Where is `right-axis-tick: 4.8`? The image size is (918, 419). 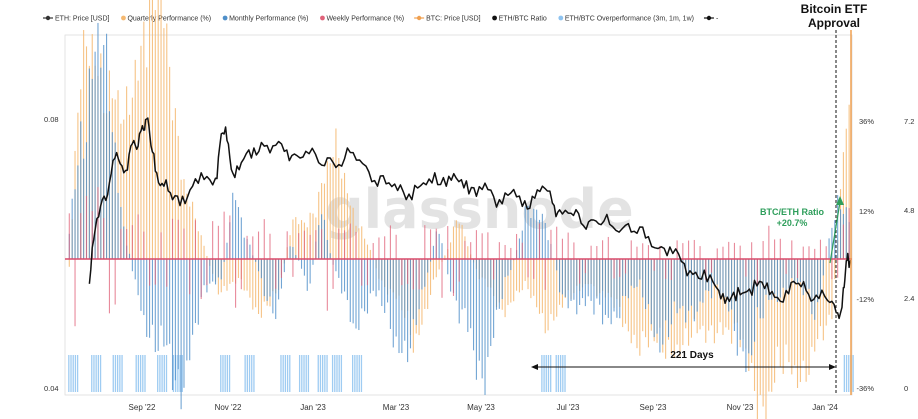 right-axis-tick: 4.8 is located at coordinates (909, 210).